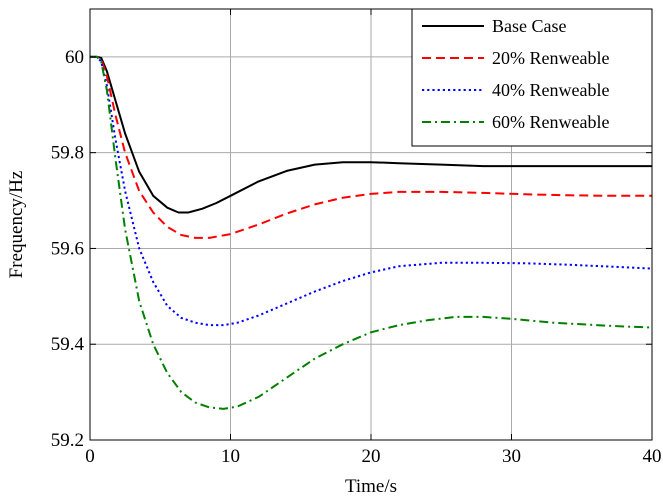  I want to click on legend-label: Base Case, so click(529, 26).